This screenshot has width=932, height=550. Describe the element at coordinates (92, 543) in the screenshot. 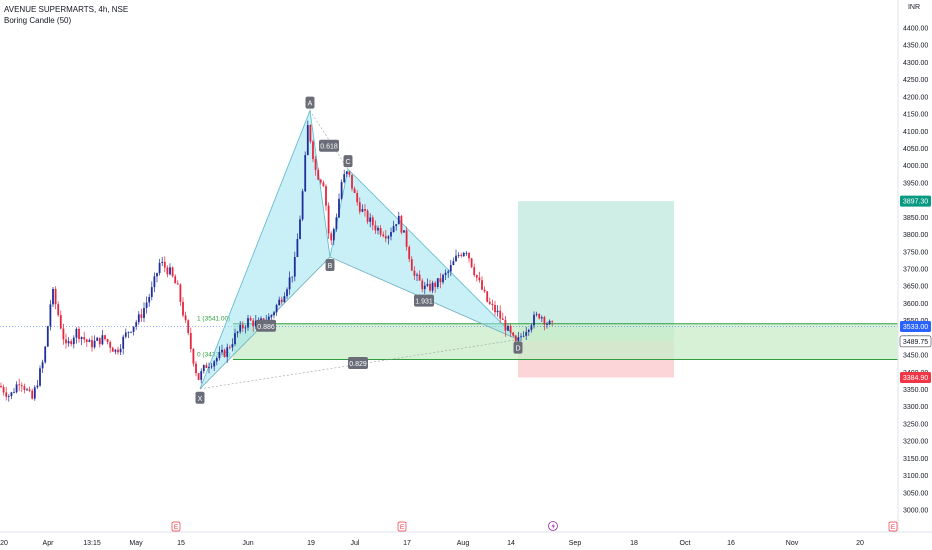

I see `time-tick-label: 13:15` at that location.